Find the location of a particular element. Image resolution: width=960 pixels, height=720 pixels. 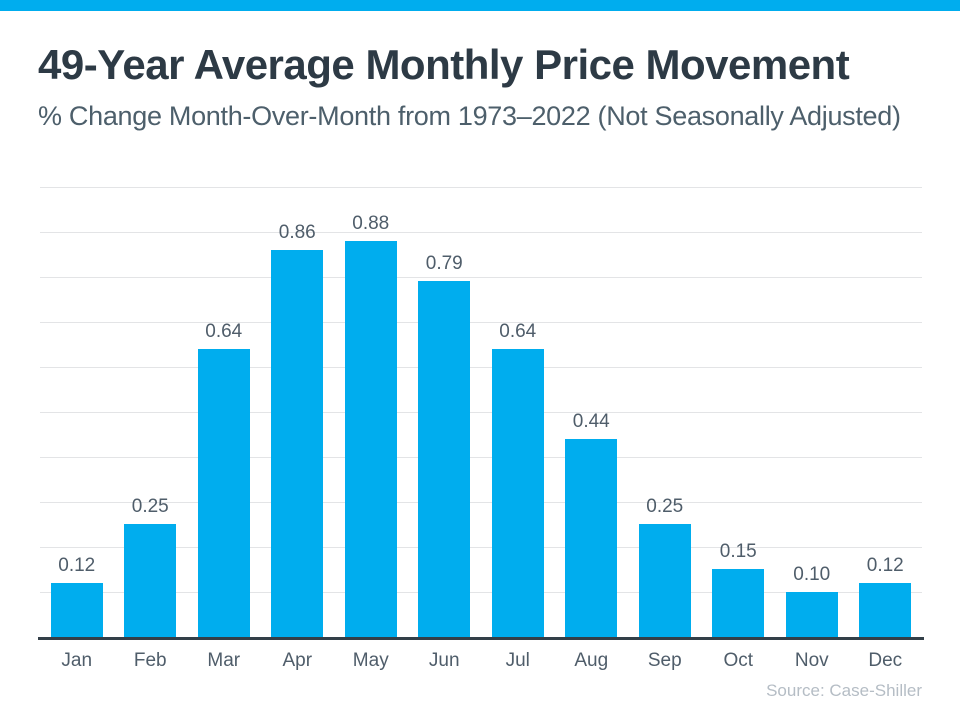

bar-value-label: 0.88 is located at coordinates (371, 224).